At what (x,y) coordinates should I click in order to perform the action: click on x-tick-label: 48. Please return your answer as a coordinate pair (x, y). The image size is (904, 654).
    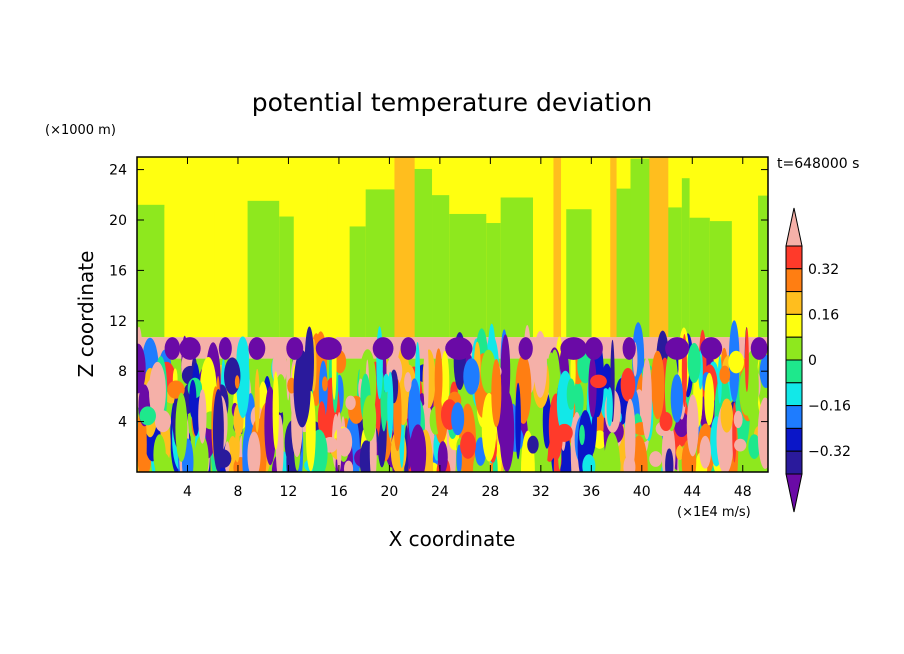
    Looking at the image, I should click on (743, 492).